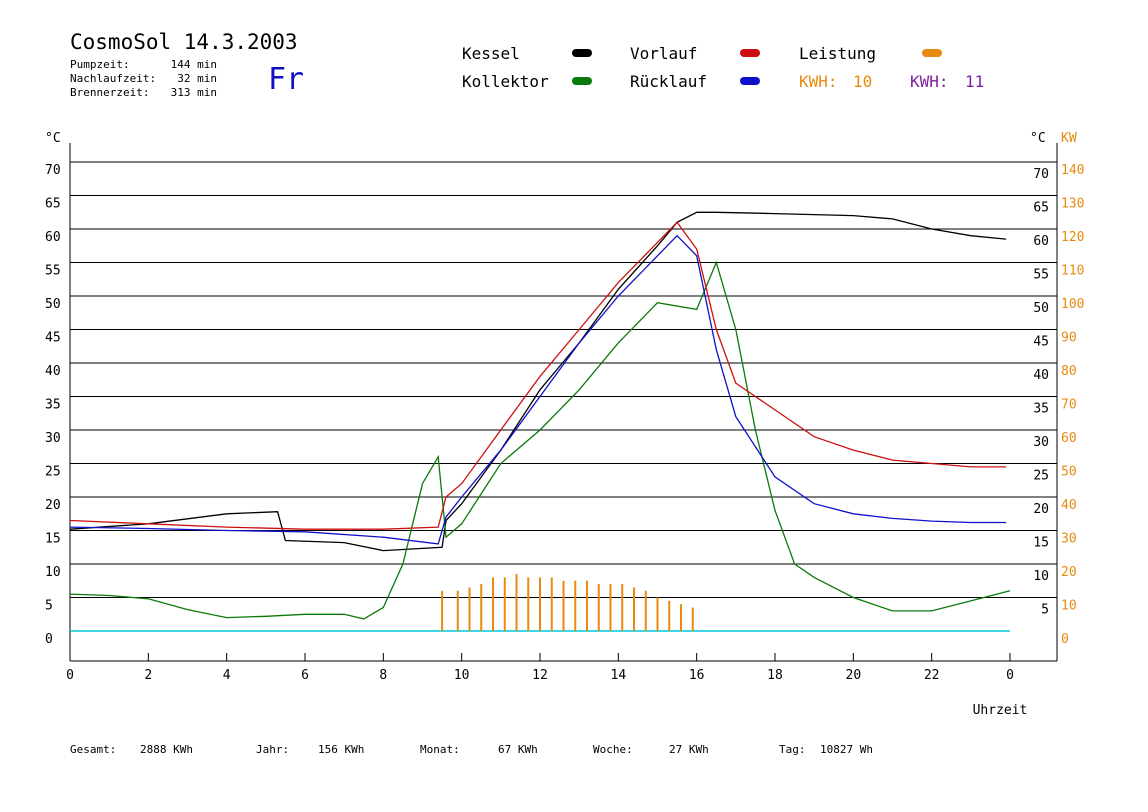 The width and height of the screenshot is (1148, 812). What do you see at coordinates (184, 42) in the screenshot?
I see `chart-title: CosmoSol 14.3.2003` at bounding box center [184, 42].